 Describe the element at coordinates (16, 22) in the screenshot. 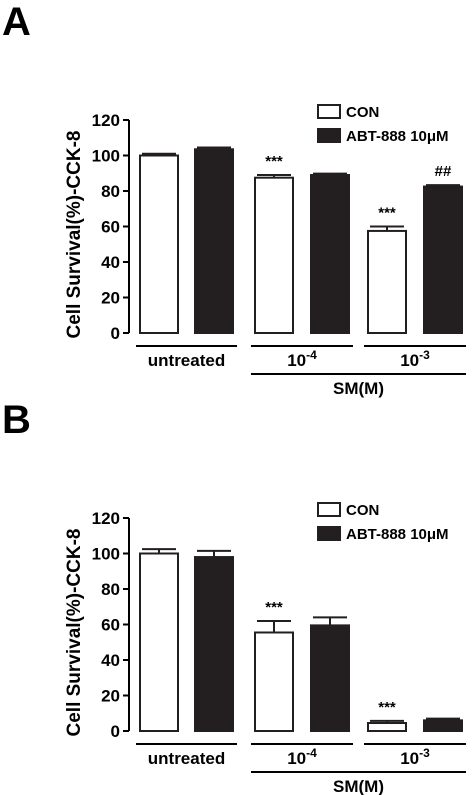

I see `panel-label: A` at that location.